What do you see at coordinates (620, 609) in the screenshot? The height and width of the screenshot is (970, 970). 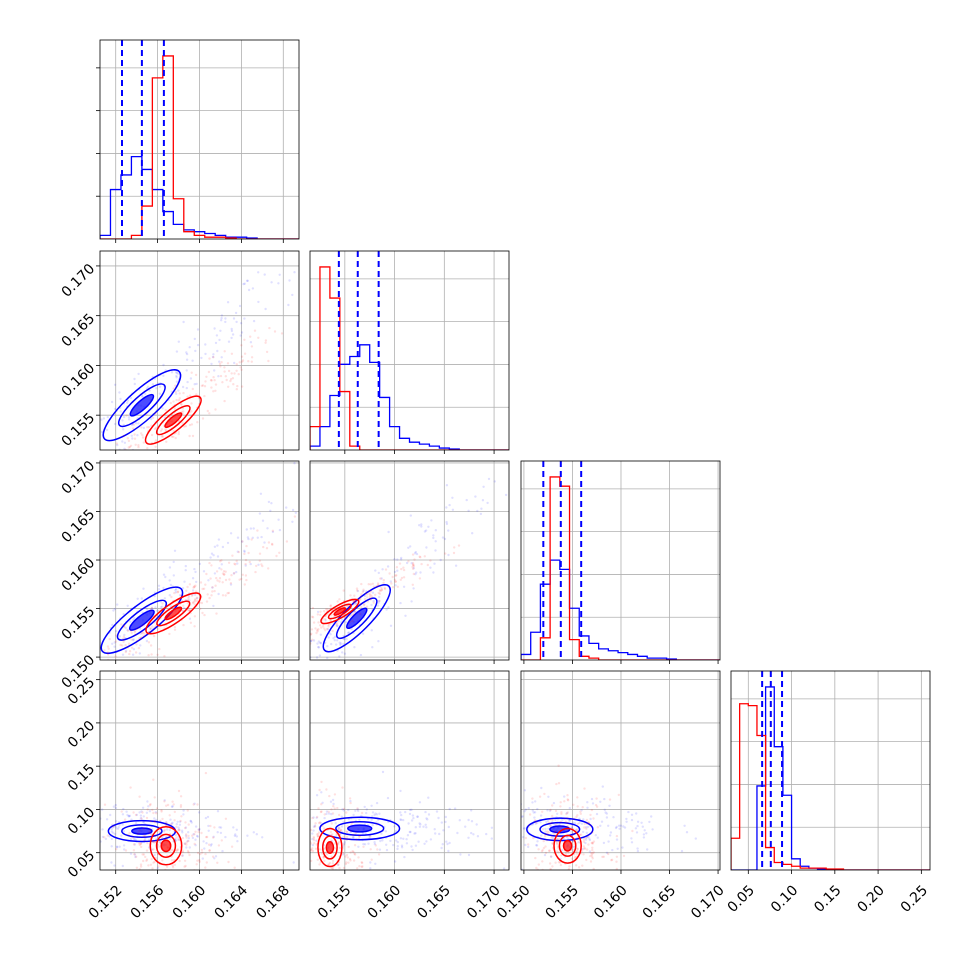 I see `histogram-series-a` at bounding box center [620, 609].